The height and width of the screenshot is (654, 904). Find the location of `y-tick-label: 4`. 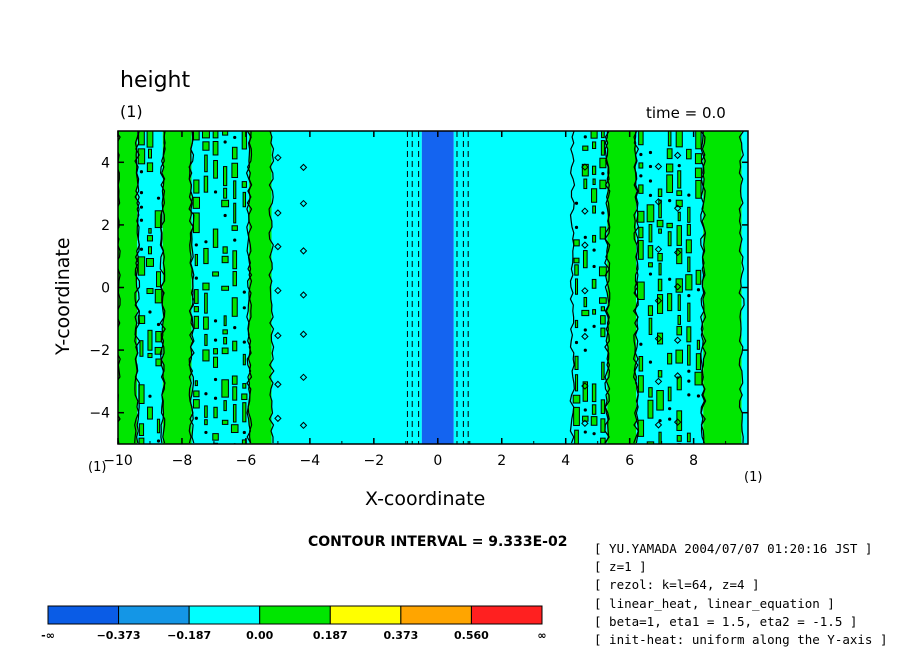

y-tick-label: 4 is located at coordinates (105, 163).